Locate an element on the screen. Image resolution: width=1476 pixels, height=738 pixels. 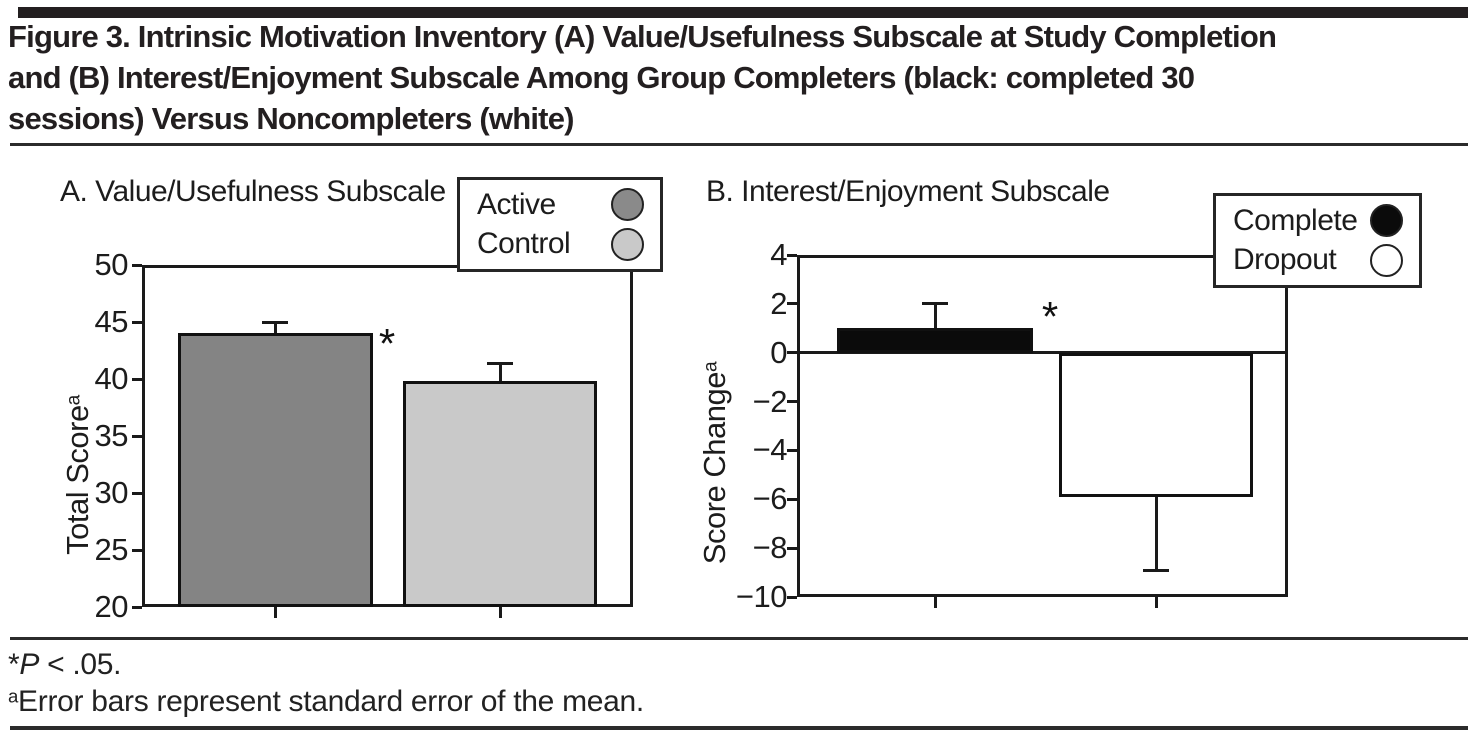
y-tick-label: −4 is located at coordinates (770, 450).